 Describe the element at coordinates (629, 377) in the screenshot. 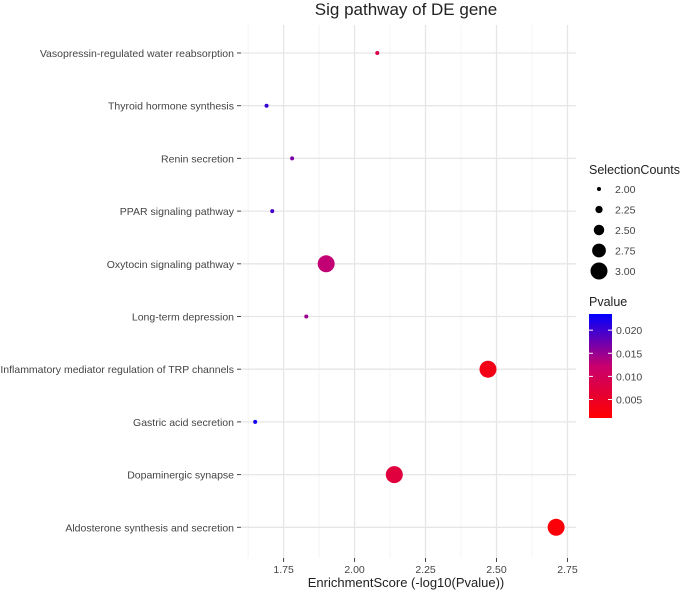

I see `color-legend-label: 0.010` at that location.